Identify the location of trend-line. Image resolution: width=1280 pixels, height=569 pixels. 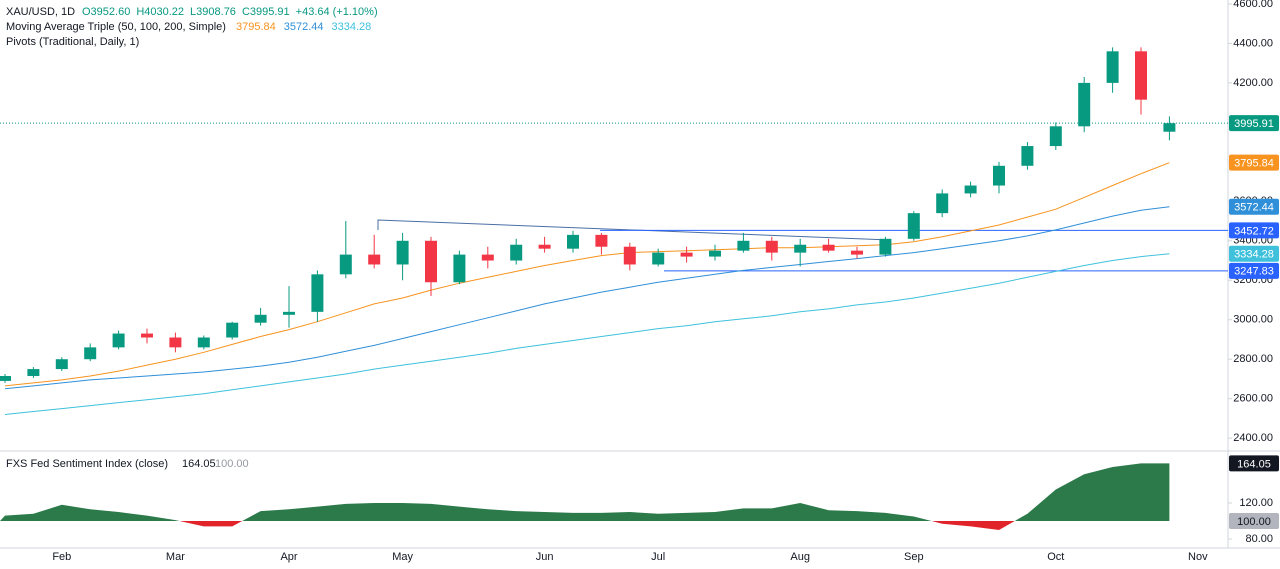
(634, 230).